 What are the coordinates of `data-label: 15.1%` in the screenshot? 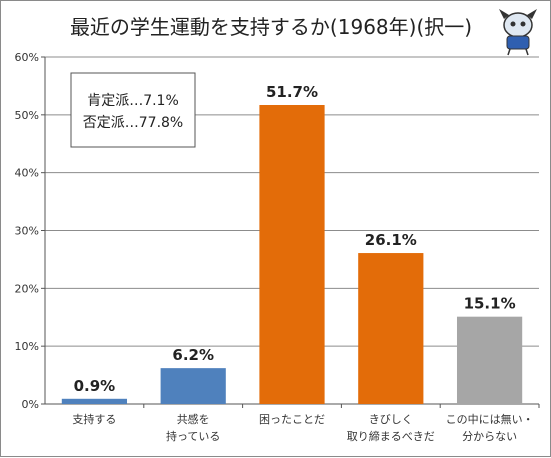 It's located at (490, 304).